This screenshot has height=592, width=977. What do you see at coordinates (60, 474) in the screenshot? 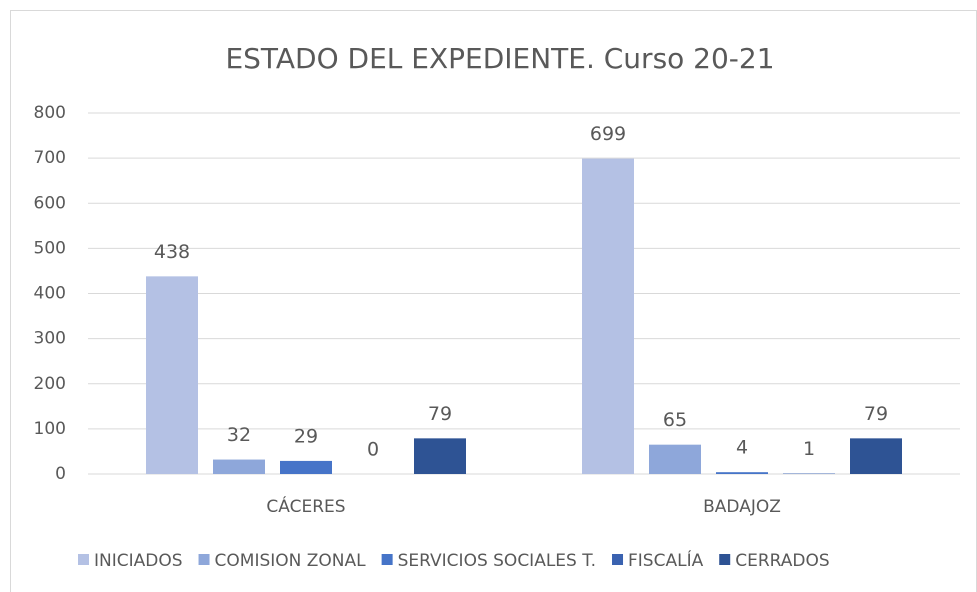
I see `y-tick-label: 0` at bounding box center [60, 474].